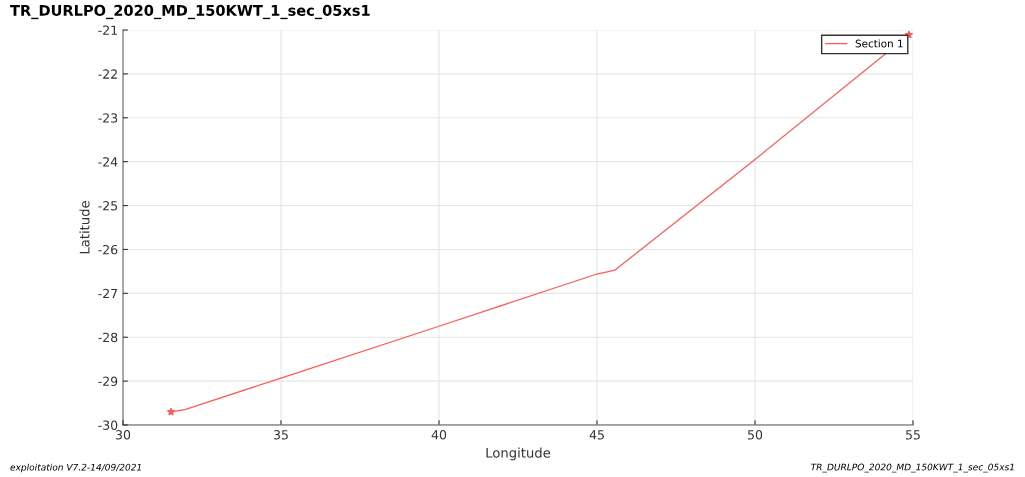 The width and height of the screenshot is (1025, 477). I want to click on y-tick-label: -28, so click(108, 337).